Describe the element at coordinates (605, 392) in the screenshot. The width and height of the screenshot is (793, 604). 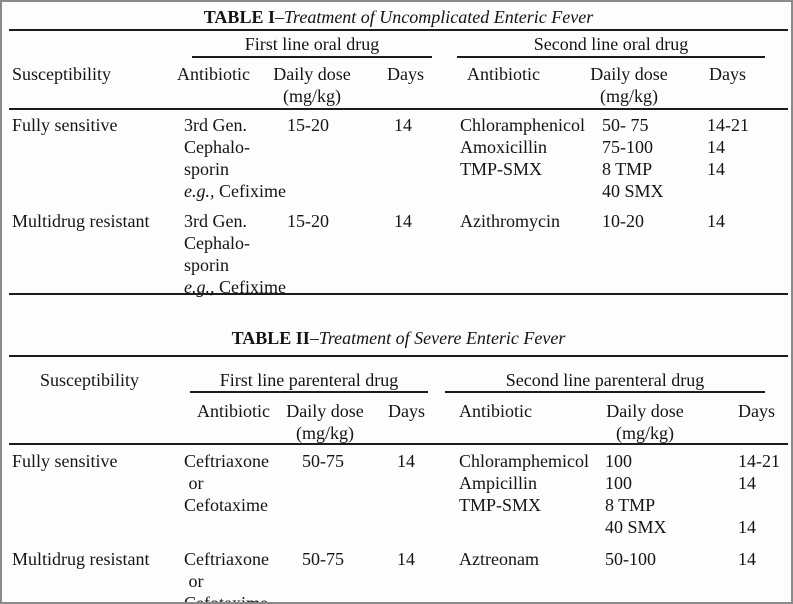
I see `table-ii-group-underline-second` at that location.